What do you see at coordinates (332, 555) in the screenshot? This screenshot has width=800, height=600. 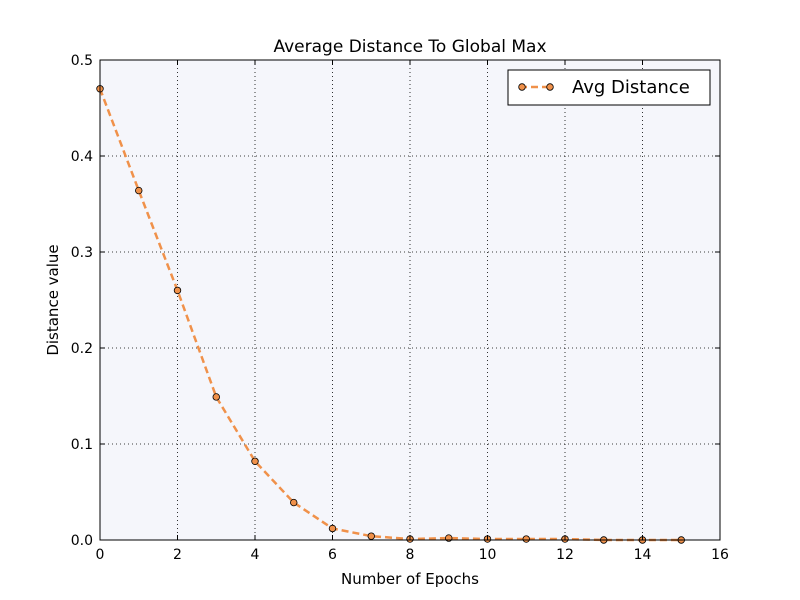 I see `x-tick-label: 6` at bounding box center [332, 555].